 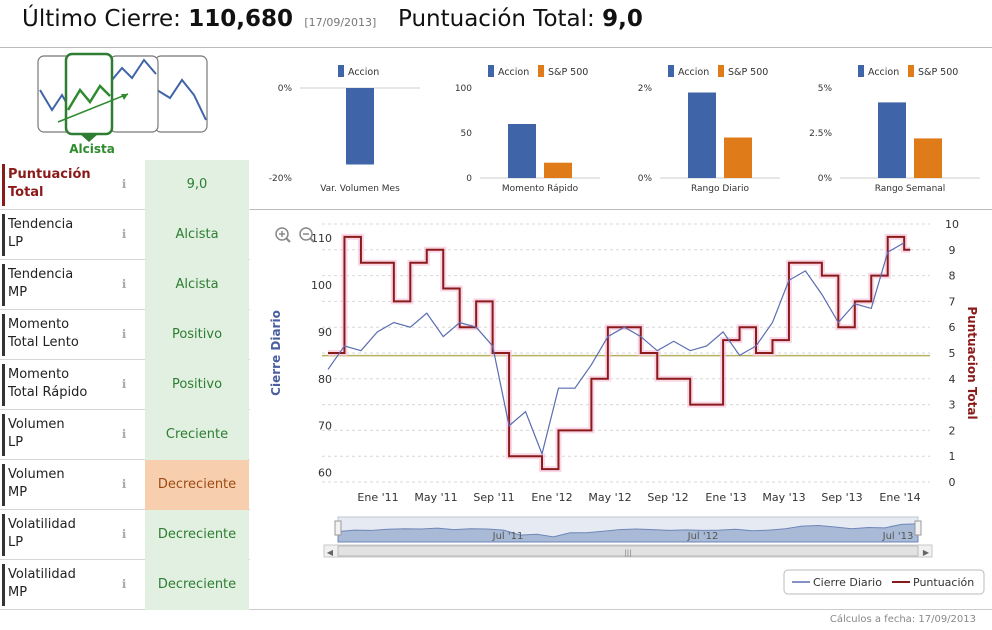 What do you see at coordinates (628, 533) in the screenshot?
I see `navigator-series` at bounding box center [628, 533].